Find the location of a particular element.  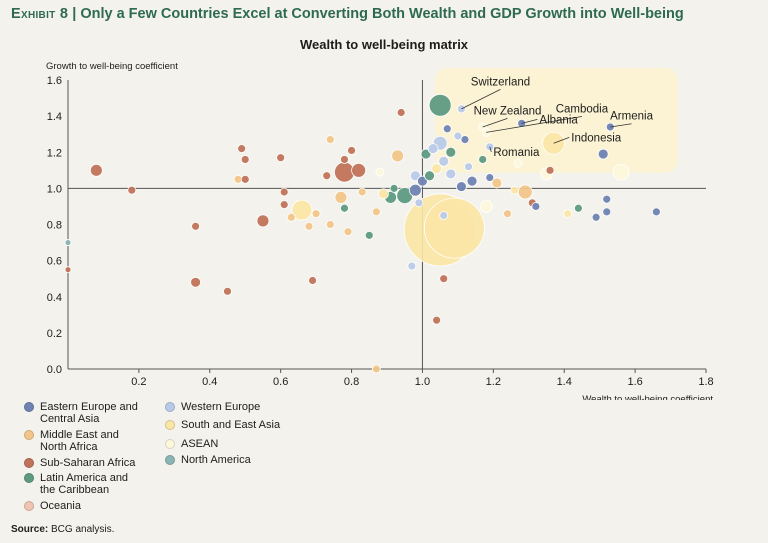

legend-item: South and East Asia is located at coordinates (222, 425).